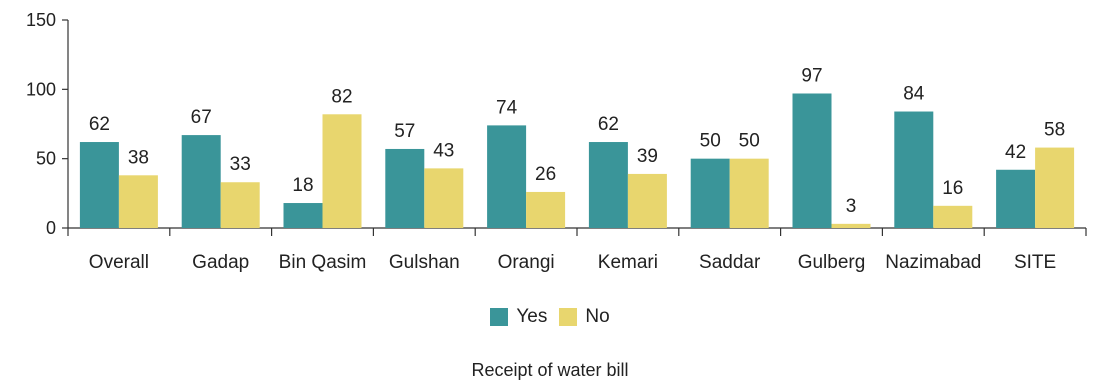 The height and width of the screenshot is (385, 1100). What do you see at coordinates (201, 117) in the screenshot?
I see `data-label-yes: 67` at bounding box center [201, 117].